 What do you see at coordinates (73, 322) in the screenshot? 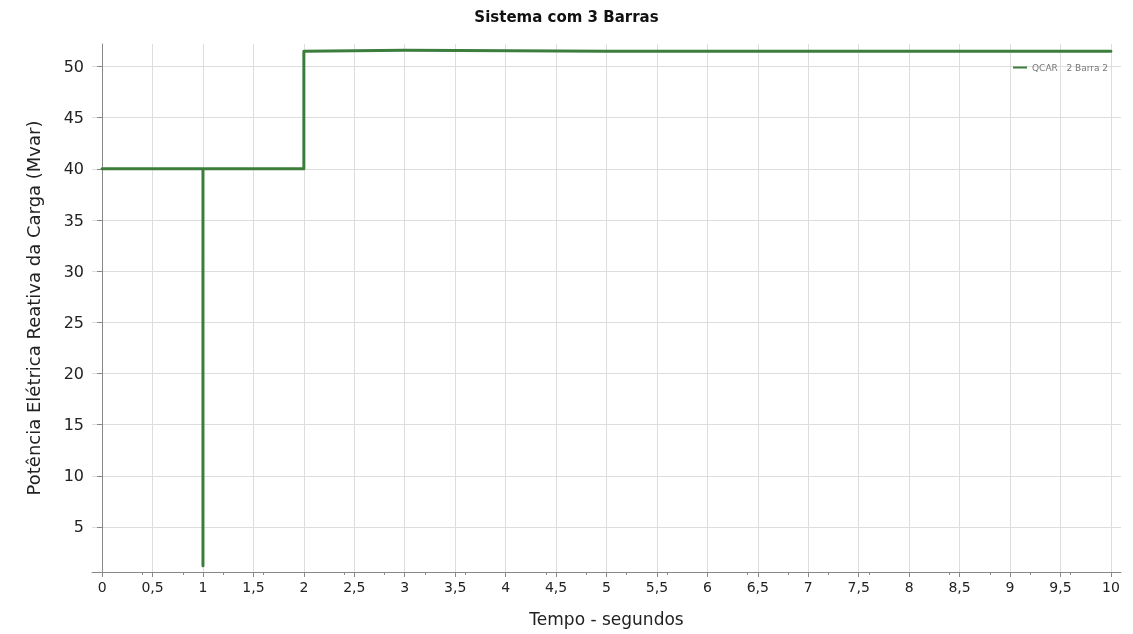
I see `y-tick-label: 25` at bounding box center [73, 322].